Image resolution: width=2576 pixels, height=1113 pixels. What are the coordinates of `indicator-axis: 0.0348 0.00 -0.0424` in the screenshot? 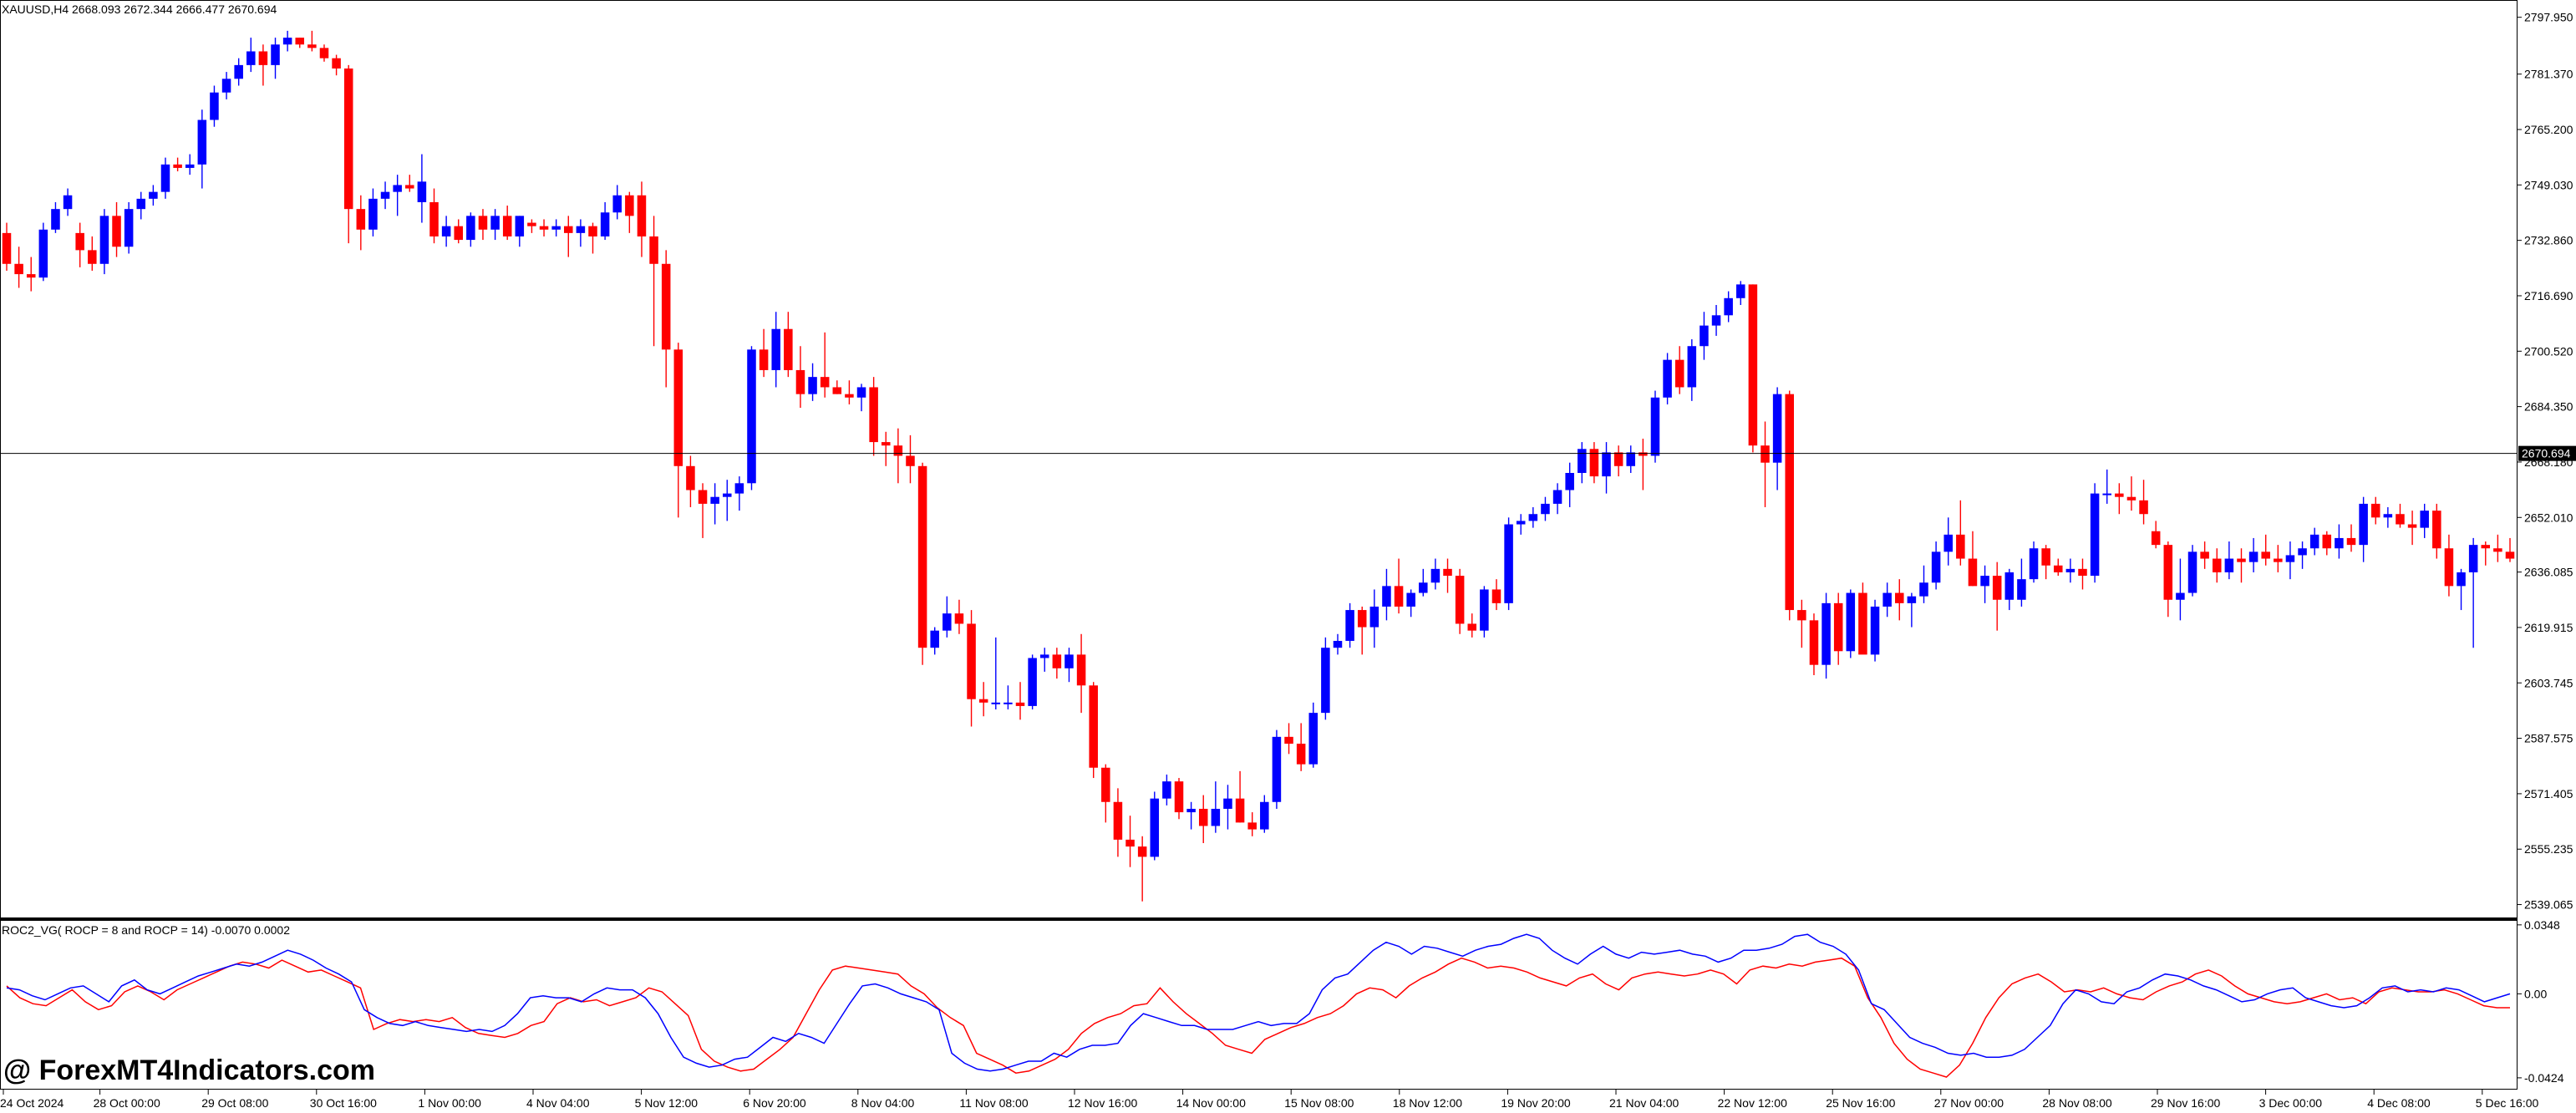 It's located at (2540, 1002).